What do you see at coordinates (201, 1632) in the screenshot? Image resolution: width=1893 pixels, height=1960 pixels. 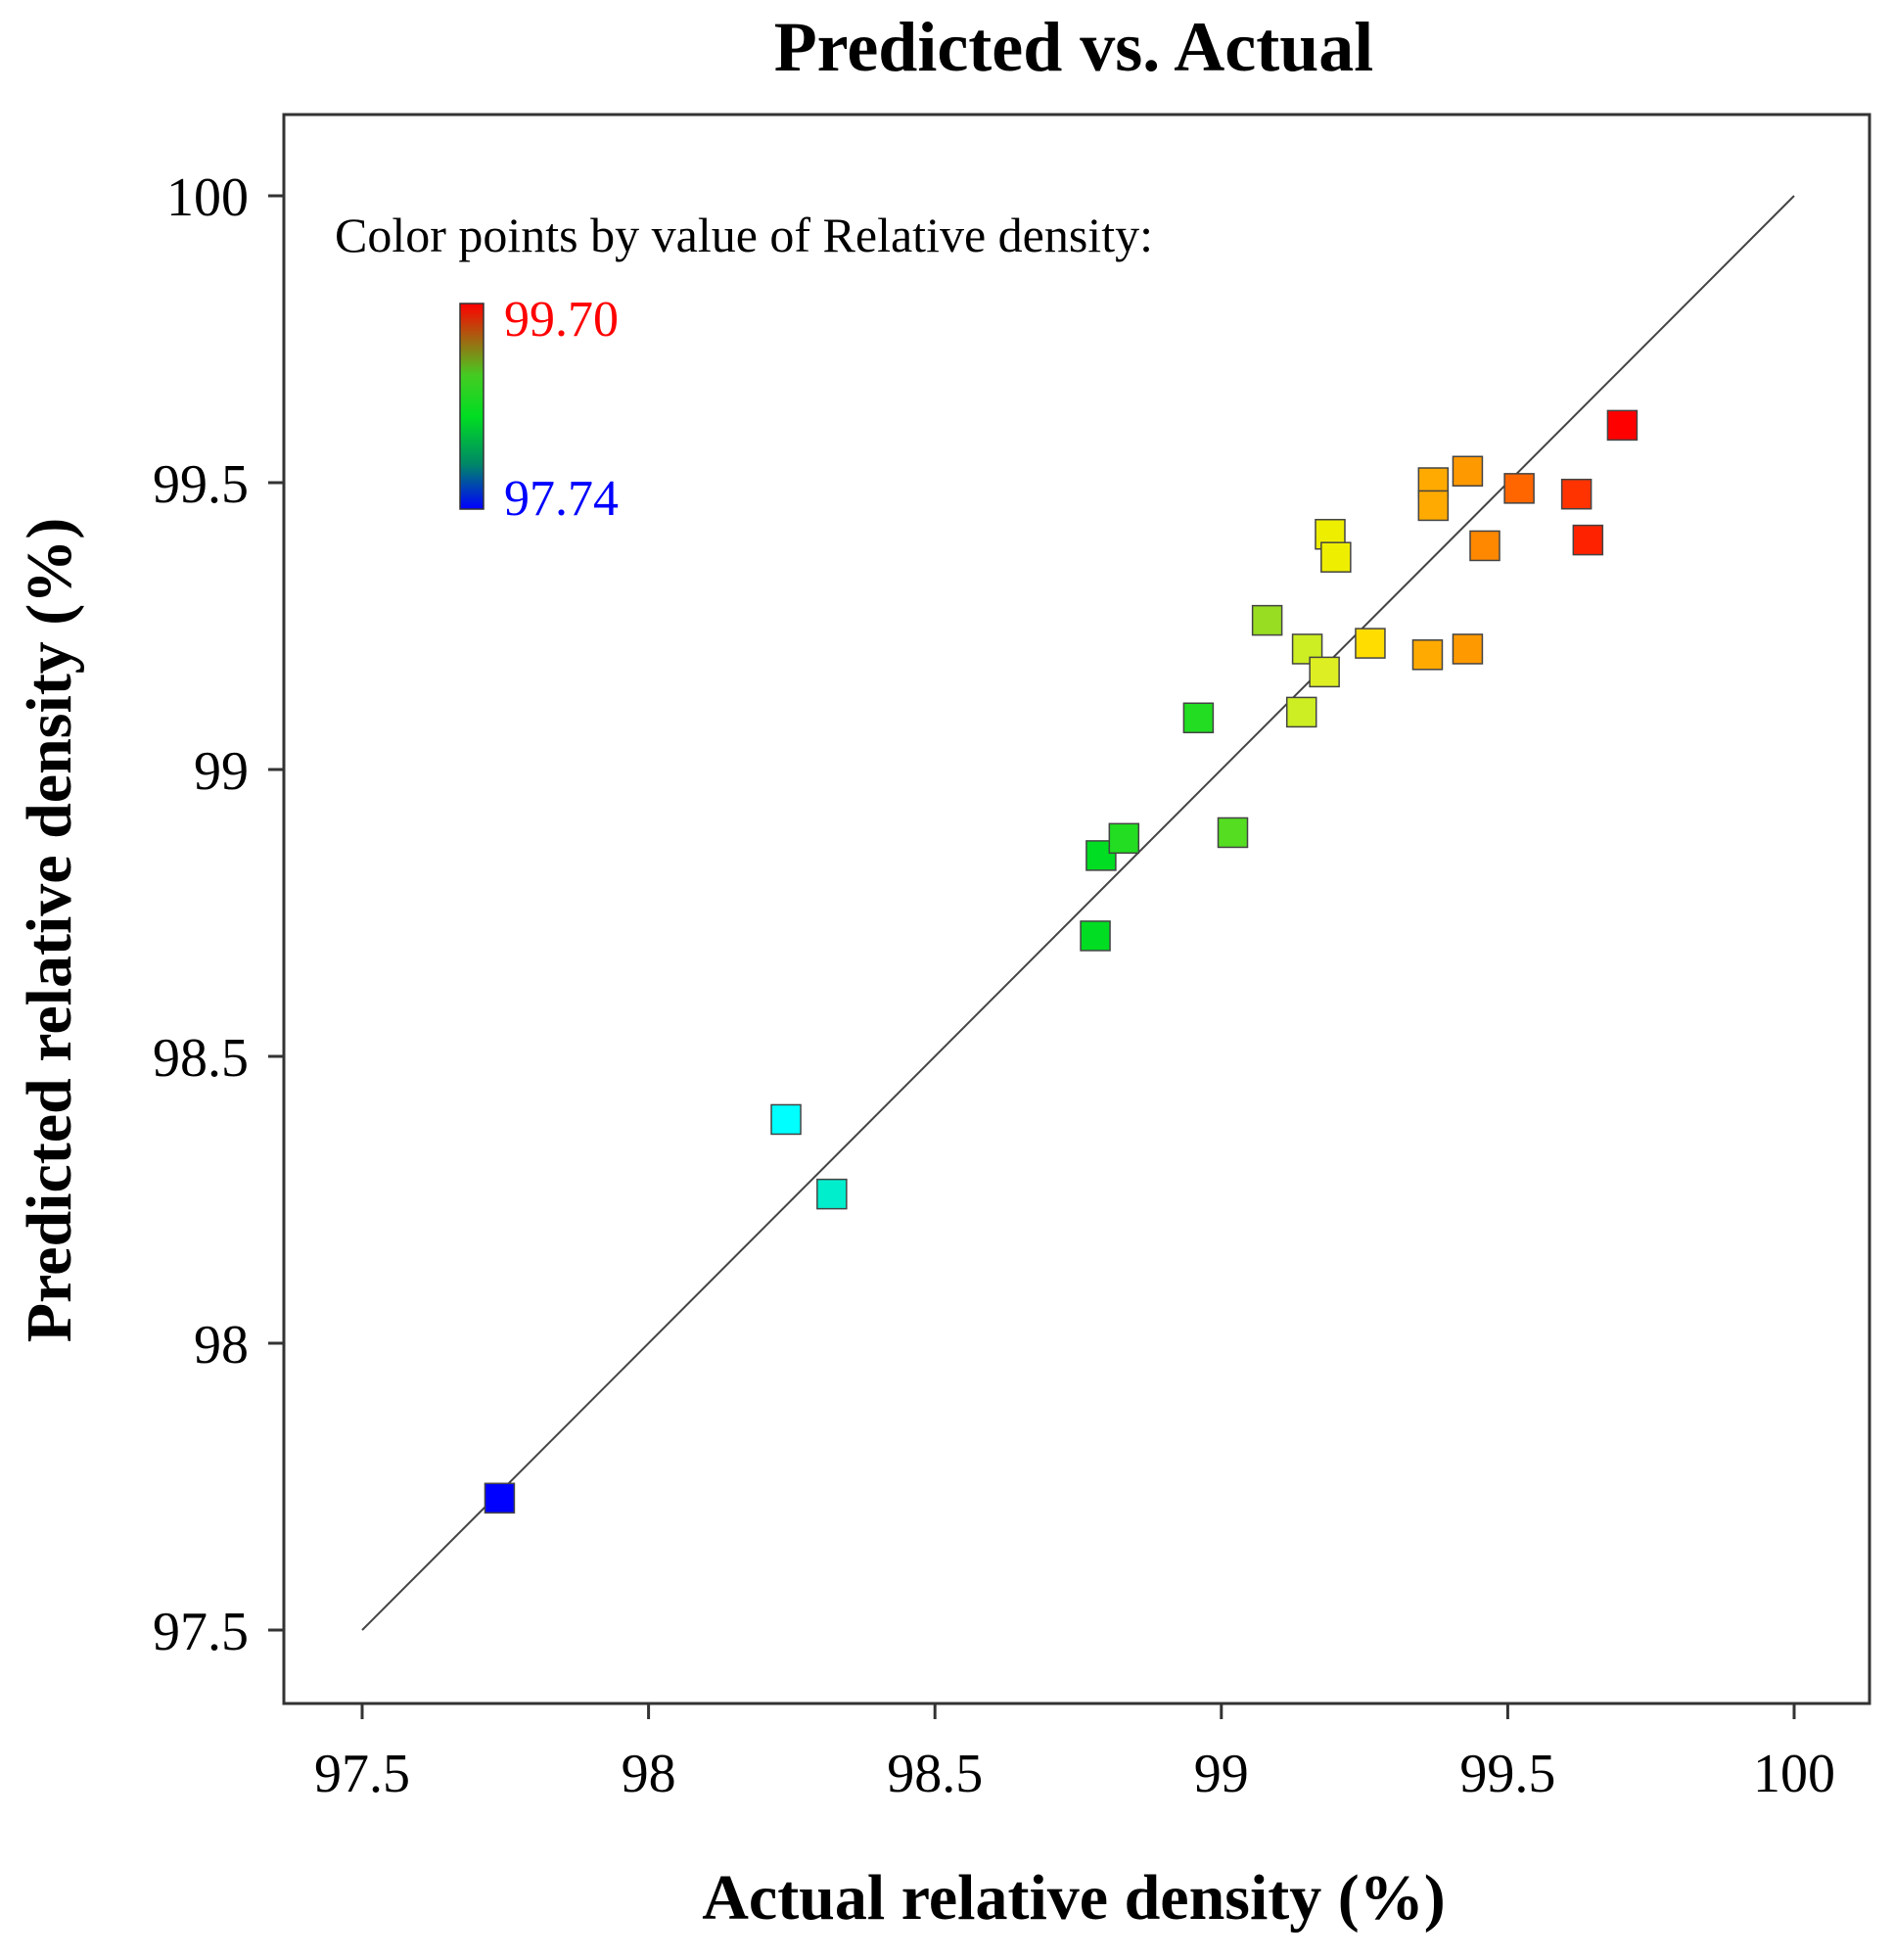 I see `y-tick-label: 97.5` at bounding box center [201, 1632].